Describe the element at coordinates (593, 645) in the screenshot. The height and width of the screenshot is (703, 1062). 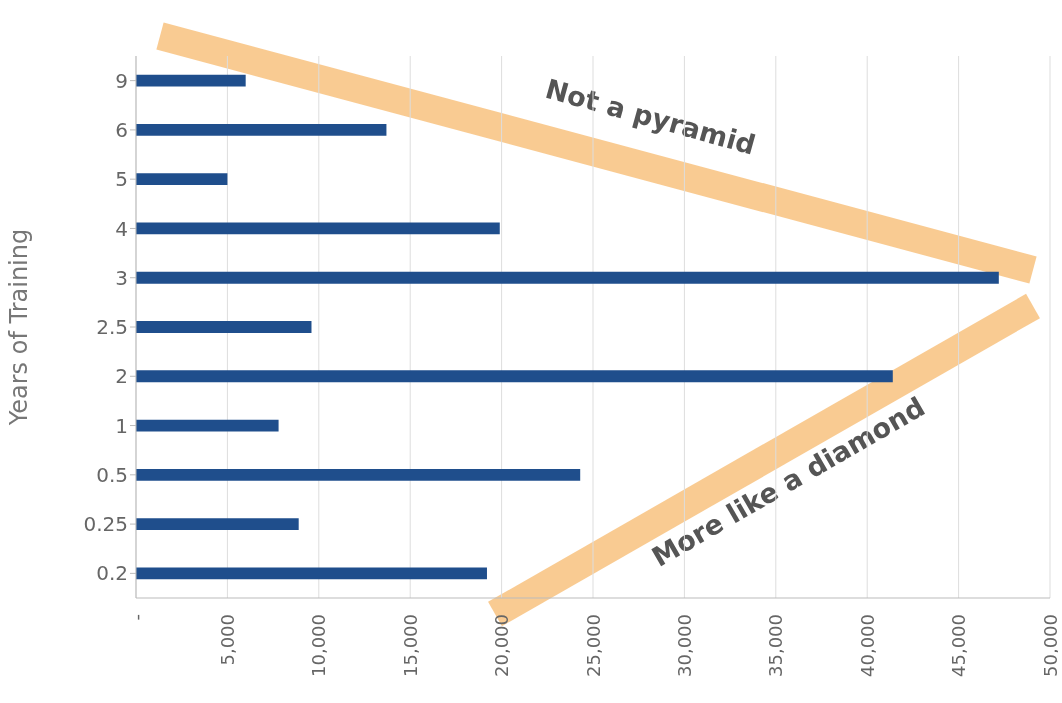
I see `x-tick-label: 25,000` at that location.